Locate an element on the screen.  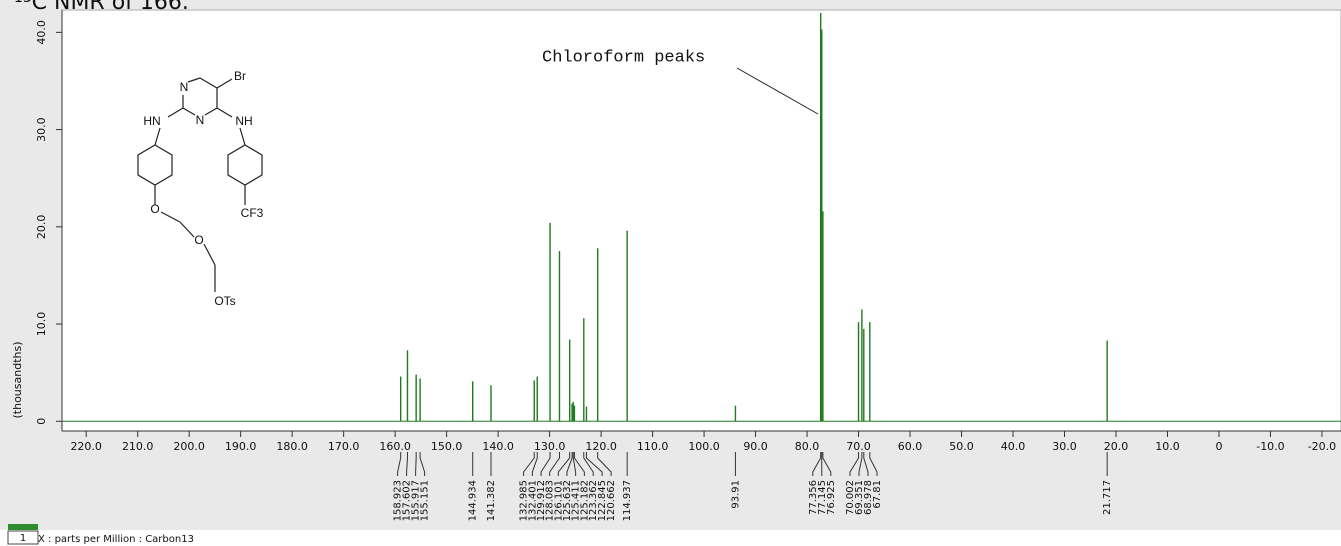
peak-label: 68.978 is located at coordinates (868, 497).